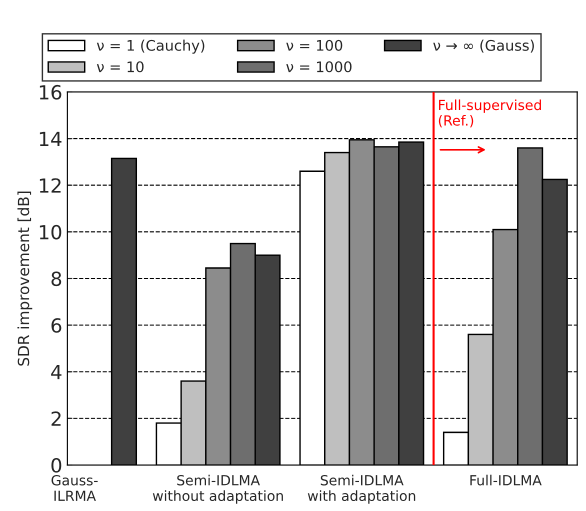 This screenshot has height=511, width=586. Describe the element at coordinates (362, 489) in the screenshot. I see `x-tick-label: Semi-IDLMA with adaptation` at that location.